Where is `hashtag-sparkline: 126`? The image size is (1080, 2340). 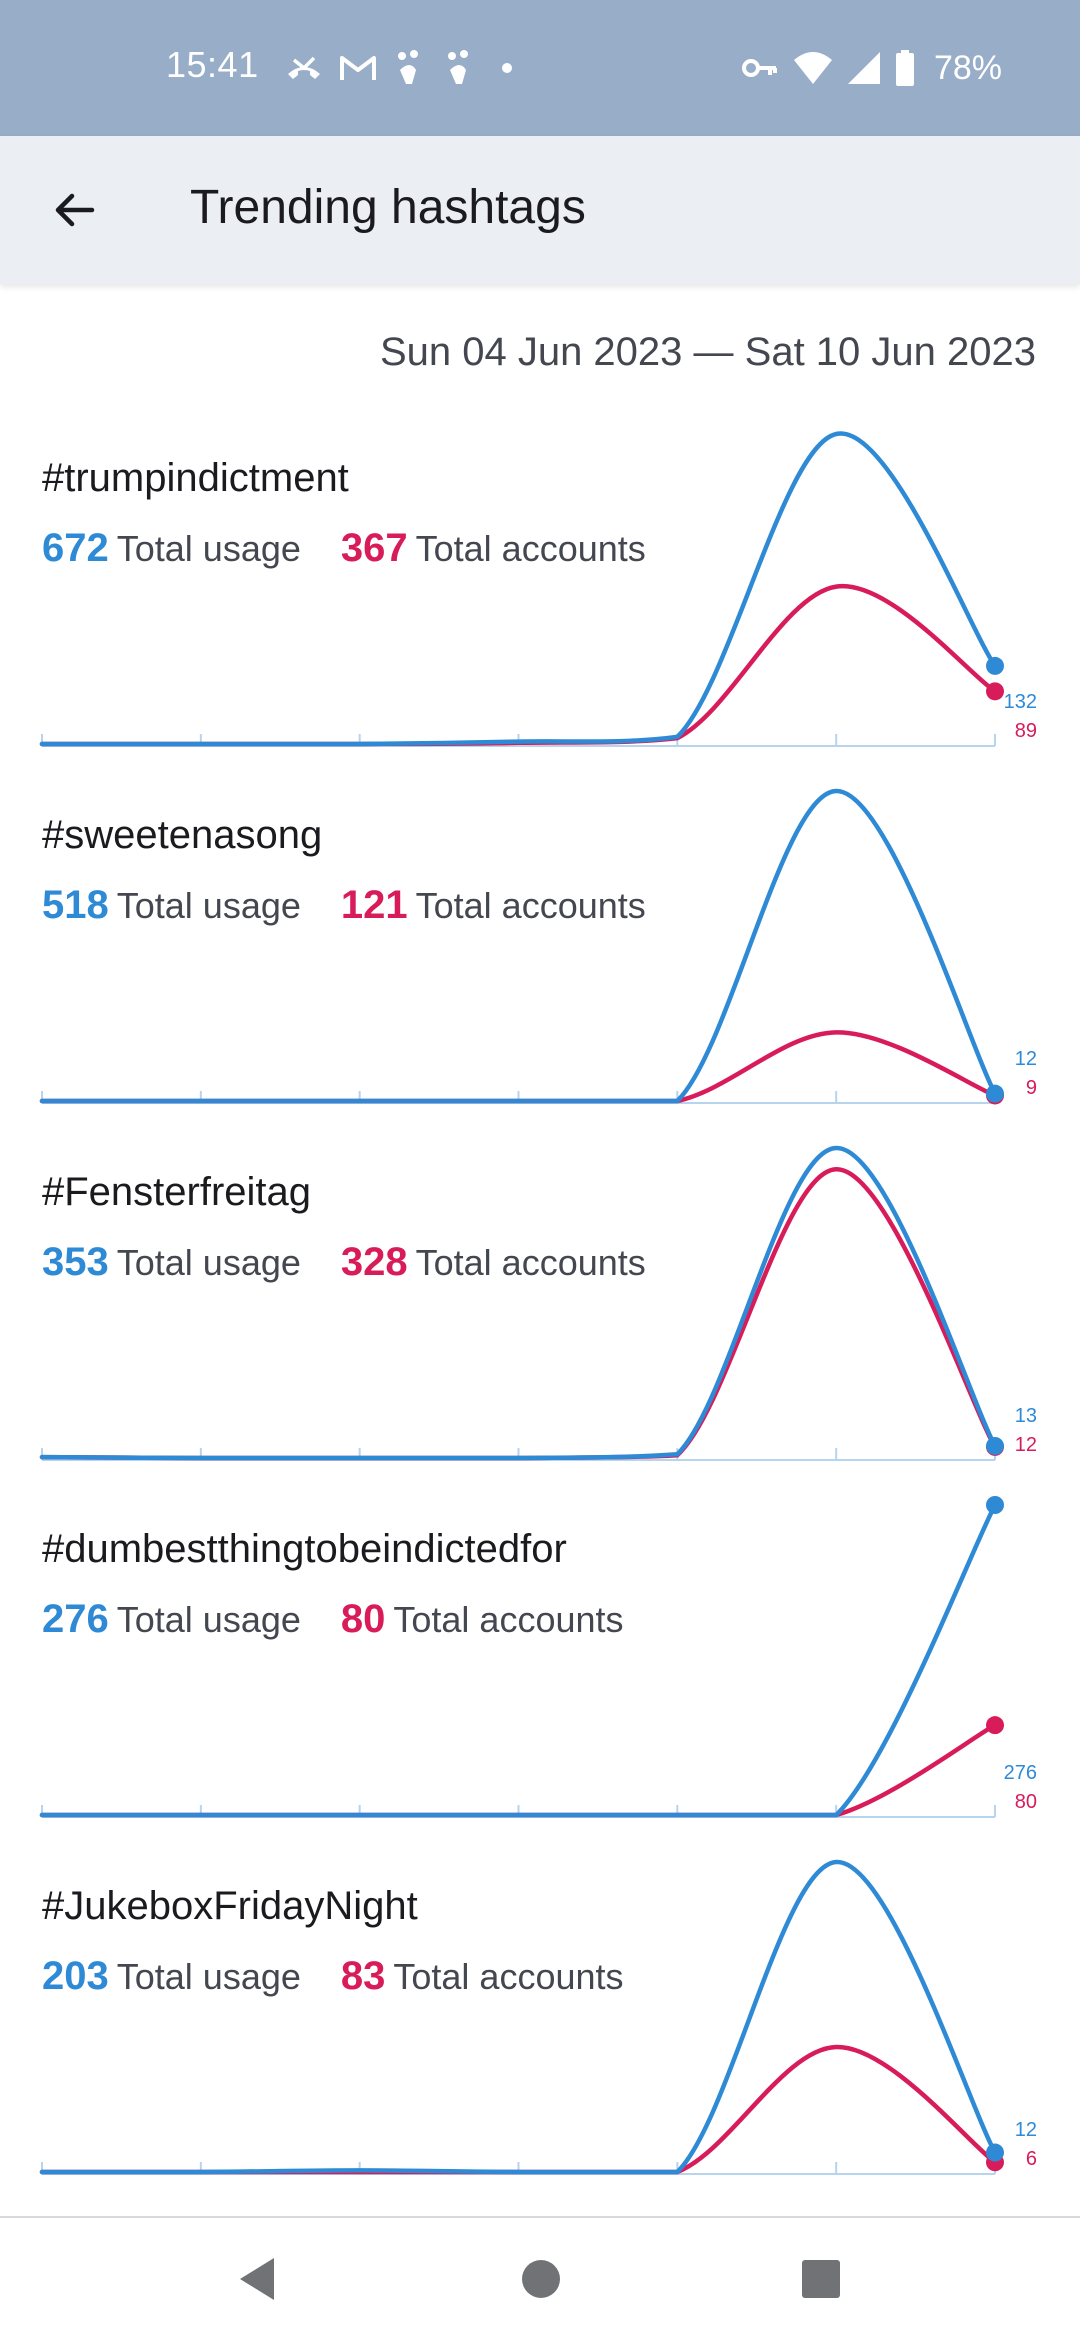 hashtag-sparkline: 126 is located at coordinates (538, 2017).